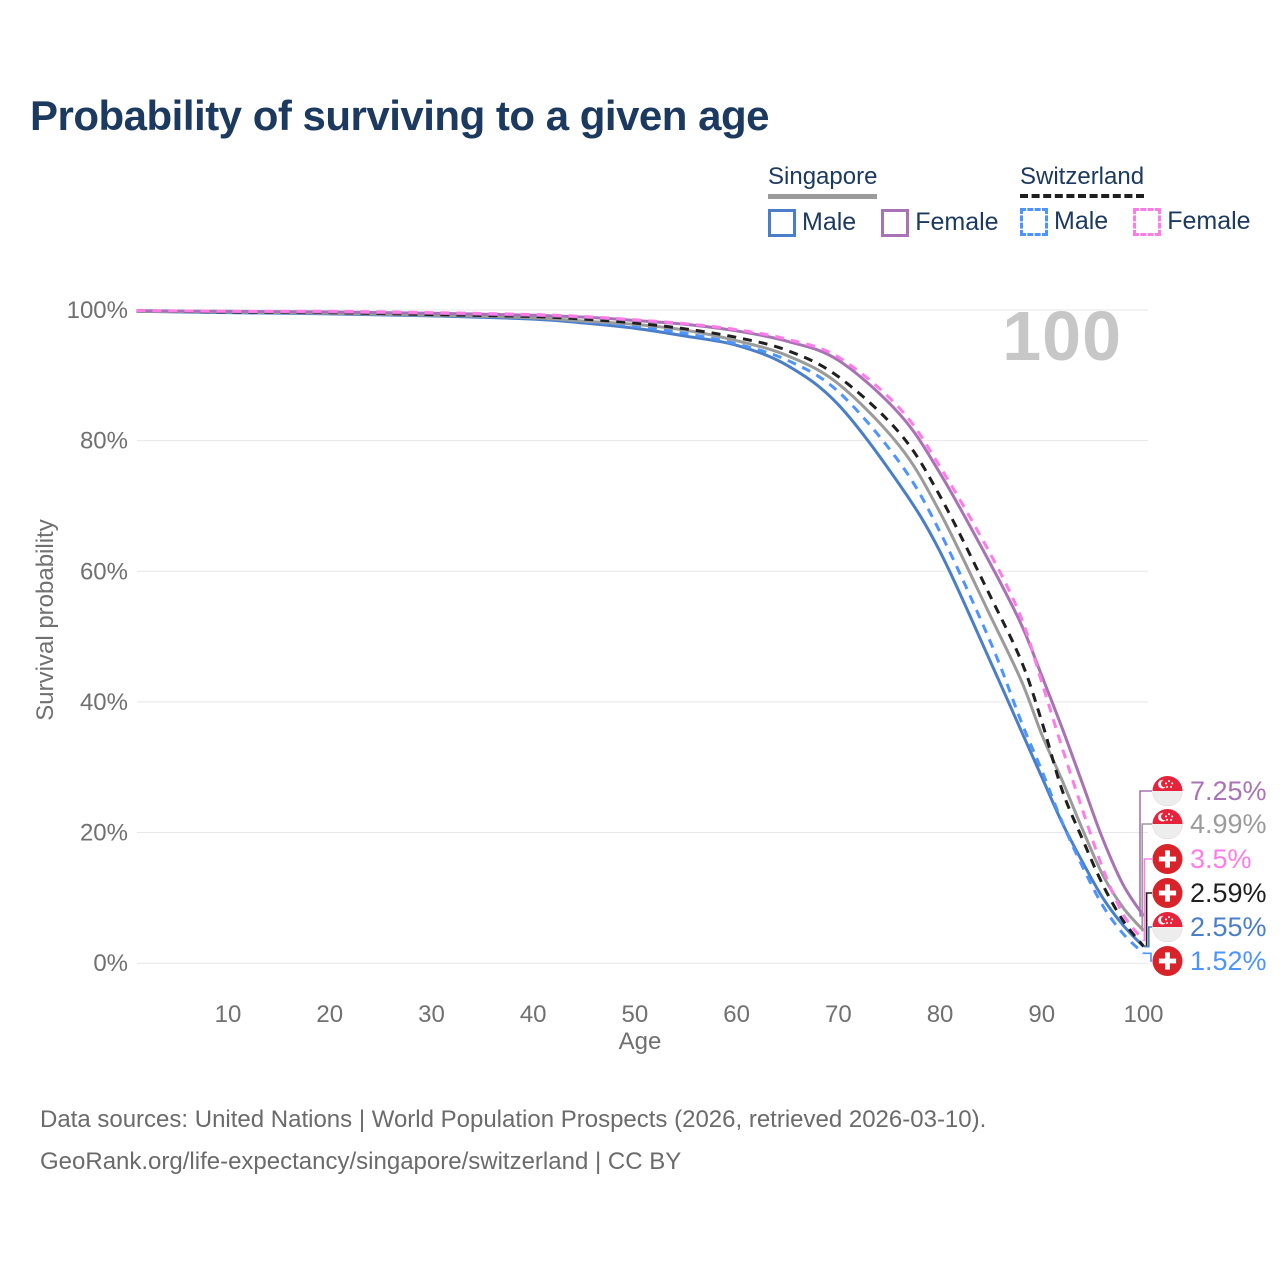  What do you see at coordinates (823, 181) in the screenshot?
I see `legend-title-singapore: Singapore` at bounding box center [823, 181].